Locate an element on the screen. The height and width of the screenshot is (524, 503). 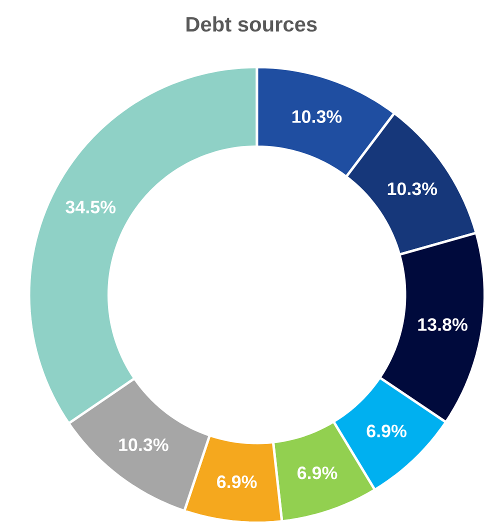
chart-title: Debt sources is located at coordinates (251, 24).